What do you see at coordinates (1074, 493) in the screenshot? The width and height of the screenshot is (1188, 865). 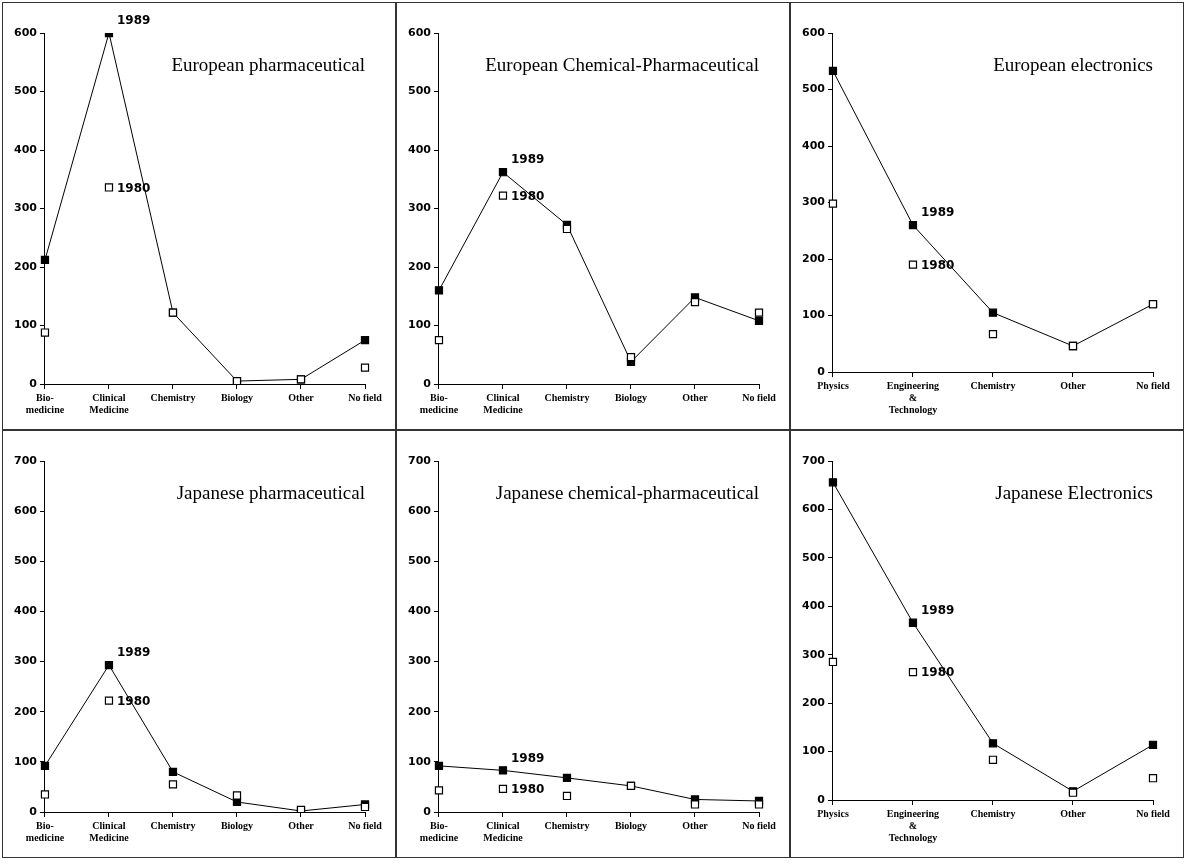 I see `text: Japanese Electronics` at bounding box center [1074, 493].